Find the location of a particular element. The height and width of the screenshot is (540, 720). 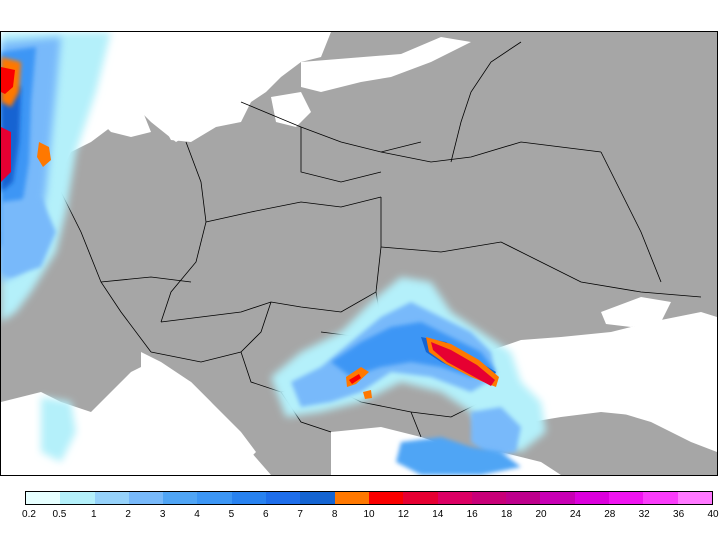

ionian-sea is located at coordinates (206, 453).